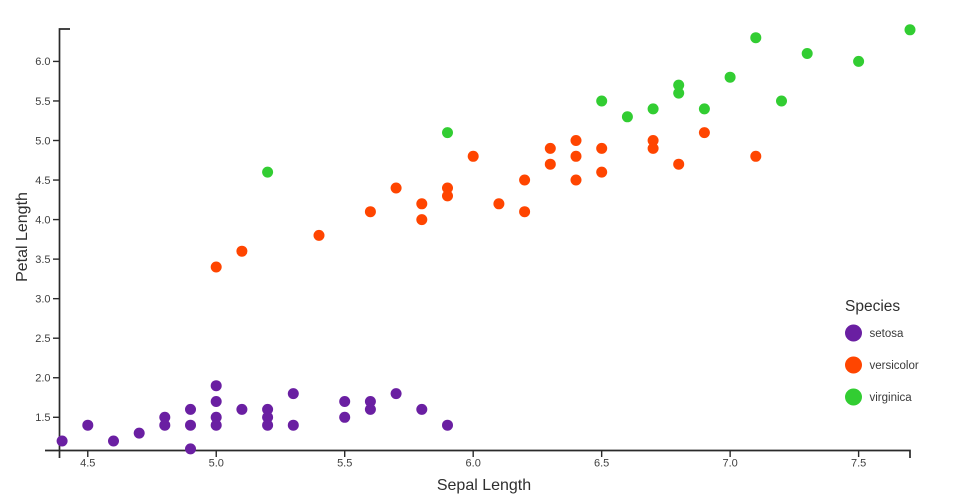 This screenshot has height=500, width=960. I want to click on x-tick-label: 7.0, so click(729, 464).